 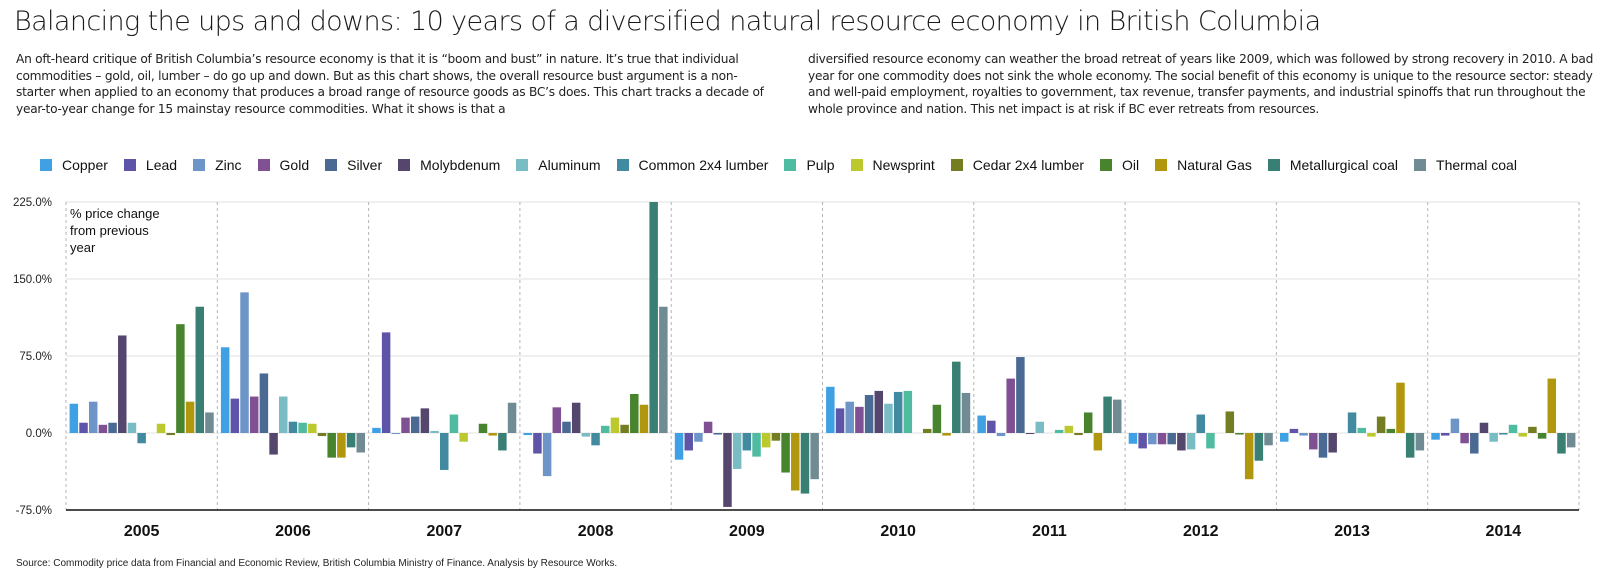 What do you see at coordinates (273, 444) in the screenshot?
I see `bar-molybdenum-2006` at bounding box center [273, 444].